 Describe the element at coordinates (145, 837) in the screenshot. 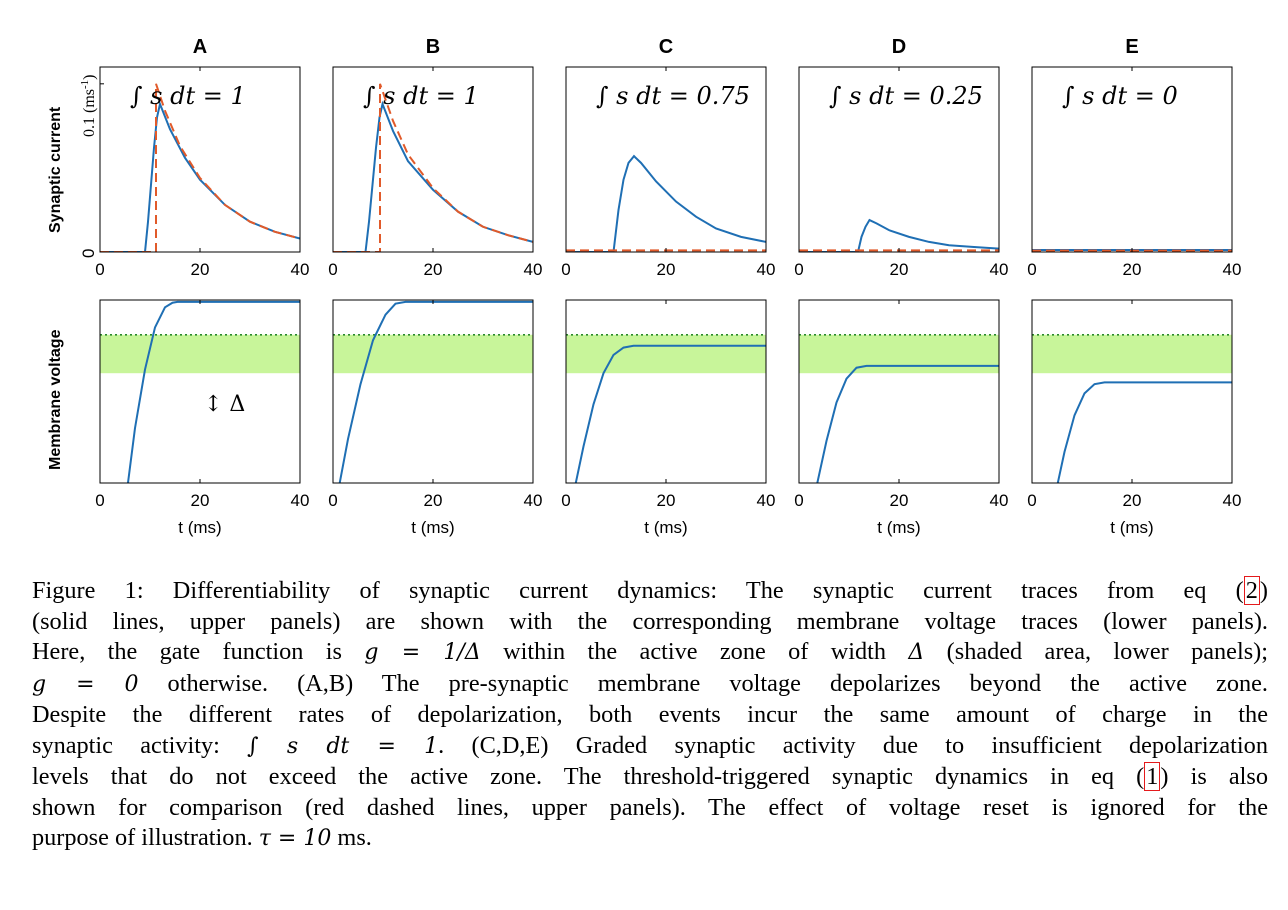

I see `caption-text: purpose of illustration.` at that location.